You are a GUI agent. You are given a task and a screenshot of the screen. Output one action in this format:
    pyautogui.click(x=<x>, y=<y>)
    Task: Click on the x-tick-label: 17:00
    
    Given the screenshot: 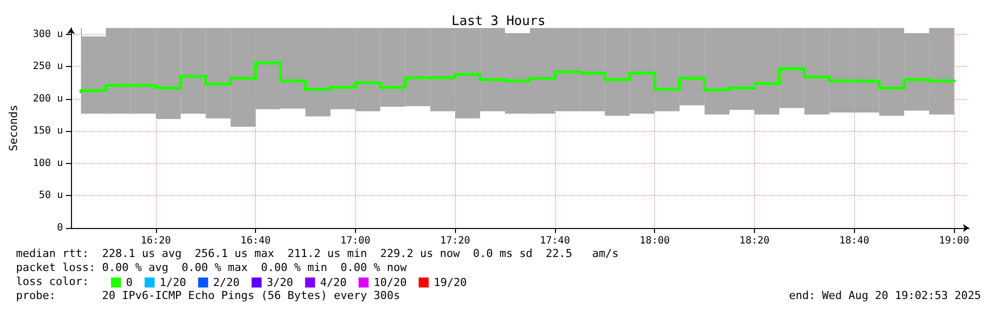 What is the action you would take?
    pyautogui.click(x=355, y=241)
    